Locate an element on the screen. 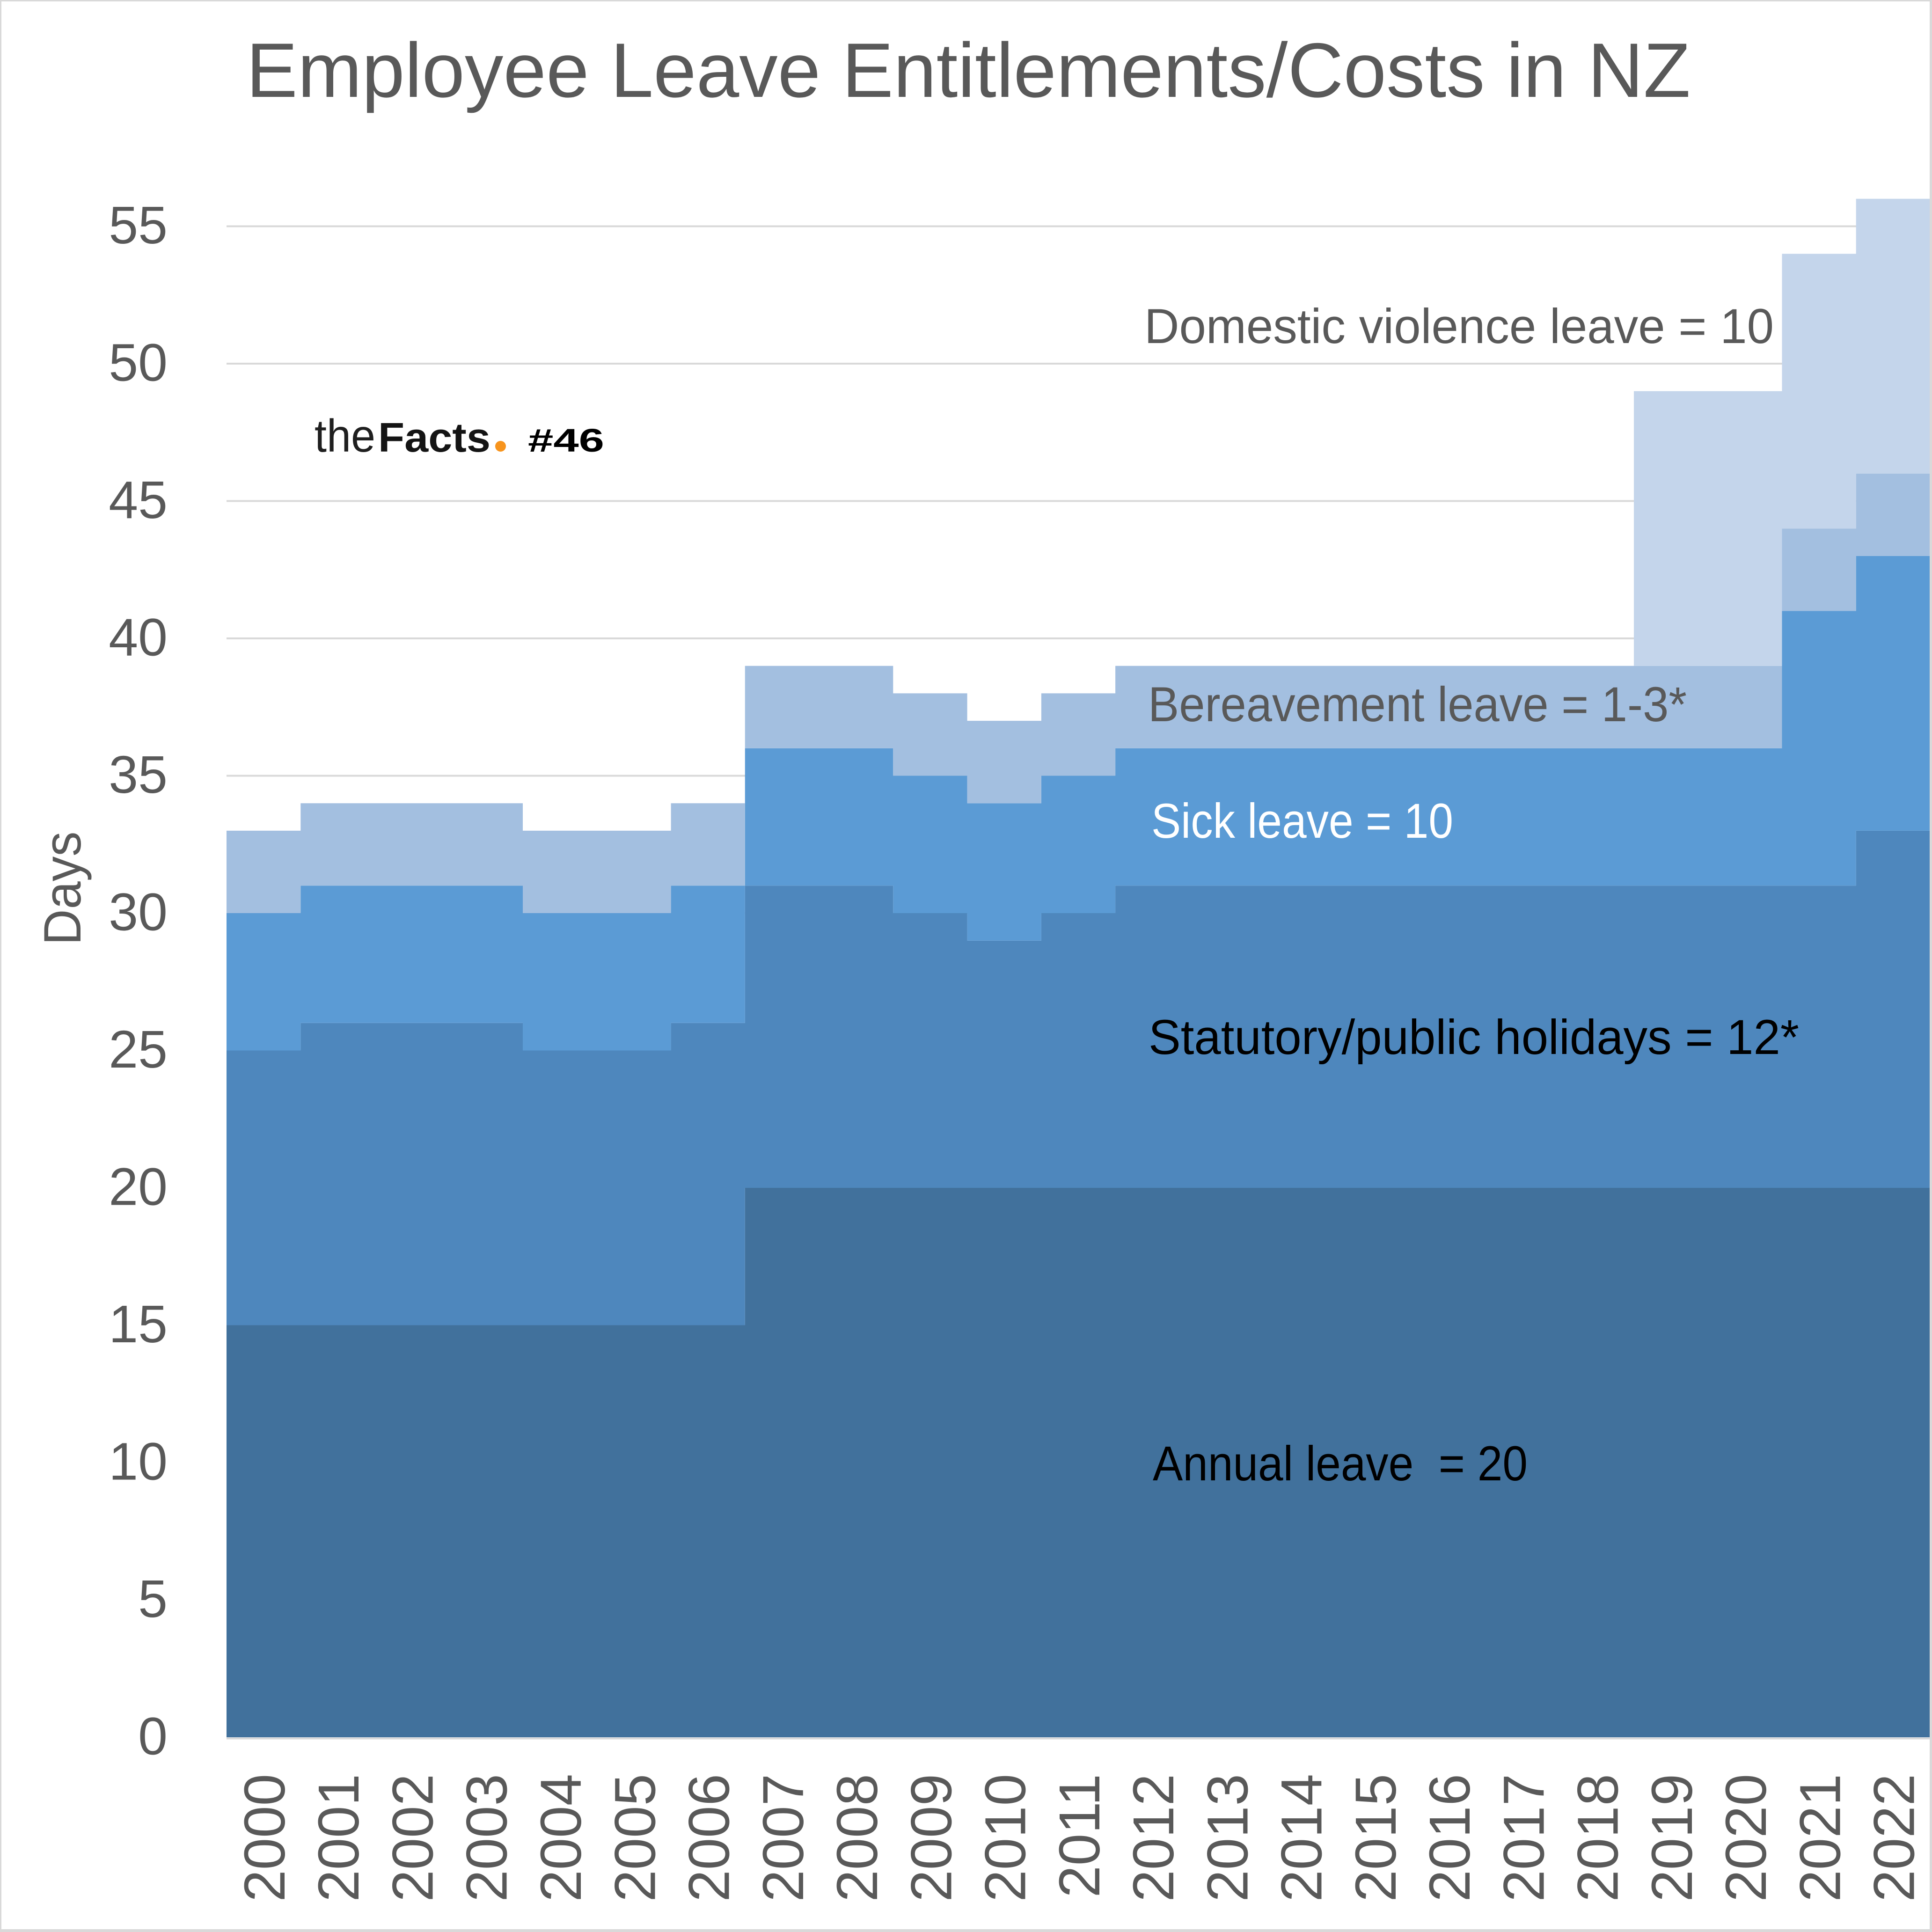  svg-text: 40 is located at coordinates (138, 637).